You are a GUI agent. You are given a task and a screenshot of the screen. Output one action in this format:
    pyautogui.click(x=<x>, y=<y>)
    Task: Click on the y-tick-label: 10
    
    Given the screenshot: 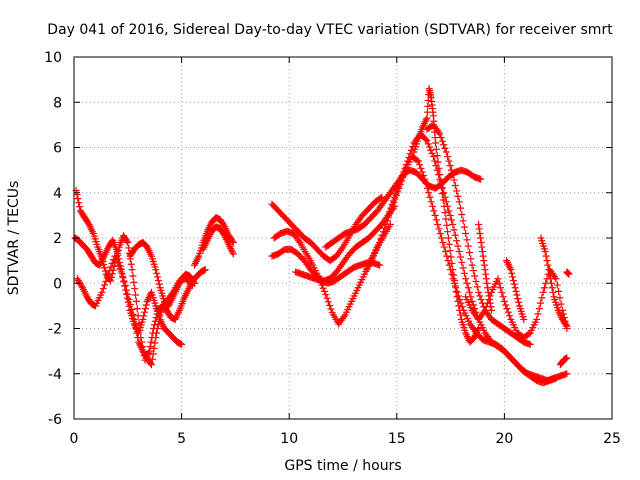 What is the action you would take?
    pyautogui.click(x=53, y=58)
    